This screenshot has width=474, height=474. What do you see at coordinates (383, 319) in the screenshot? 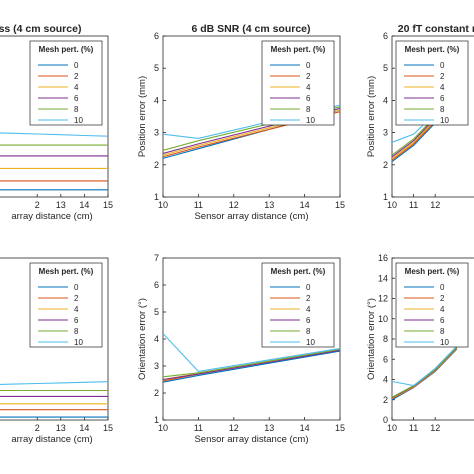
I see `y-tick-label: 10` at bounding box center [383, 319].